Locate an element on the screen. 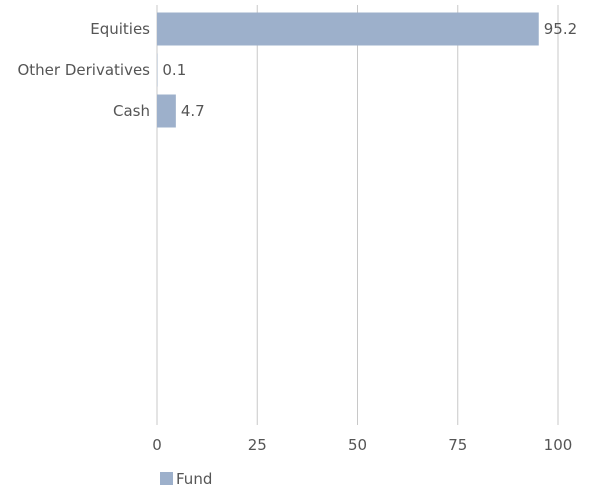 The height and width of the screenshot is (492, 592). bar-cash is located at coordinates (166, 111).